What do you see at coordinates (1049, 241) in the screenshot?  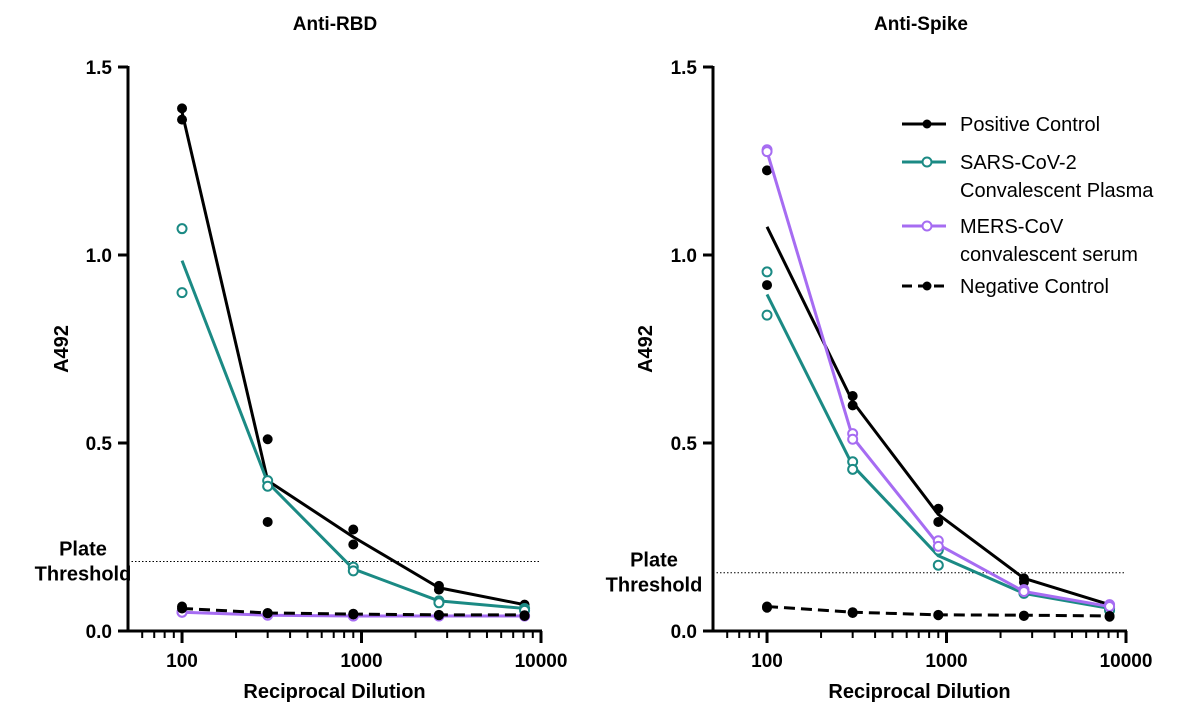 I see `legend-label: MERS-CoV convalescent serum` at bounding box center [1049, 241].